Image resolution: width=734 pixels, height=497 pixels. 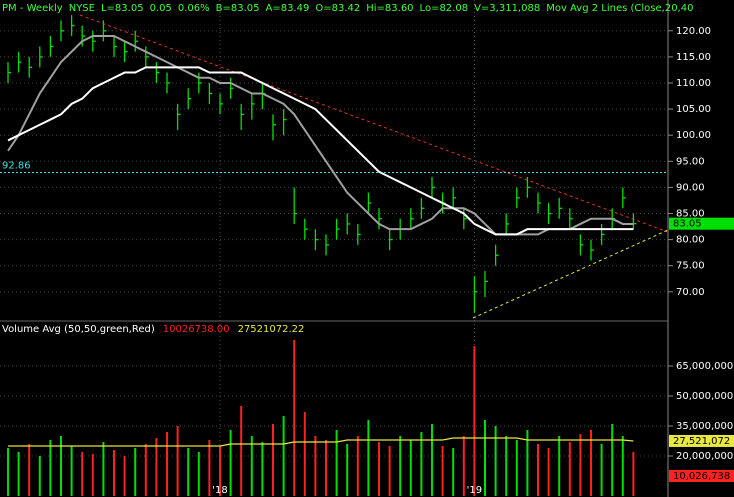 What do you see at coordinates (690, 240) in the screenshot?
I see `y-tick-label: 80.00` at bounding box center [690, 240].